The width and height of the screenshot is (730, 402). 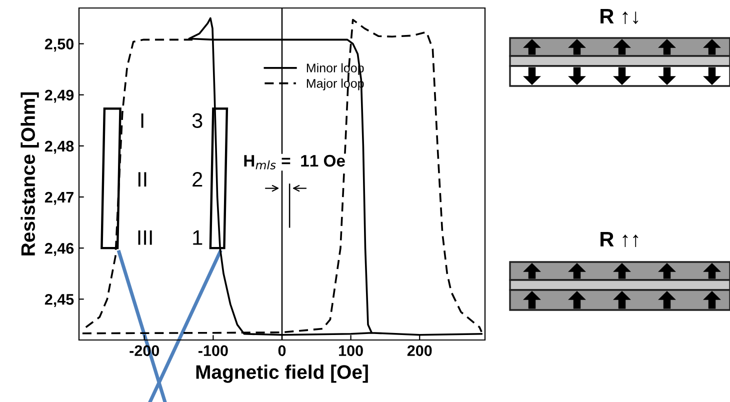 What do you see at coordinates (29, 174) in the screenshot?
I see `y-axis-title: Resistance [Ohm]` at bounding box center [29, 174].